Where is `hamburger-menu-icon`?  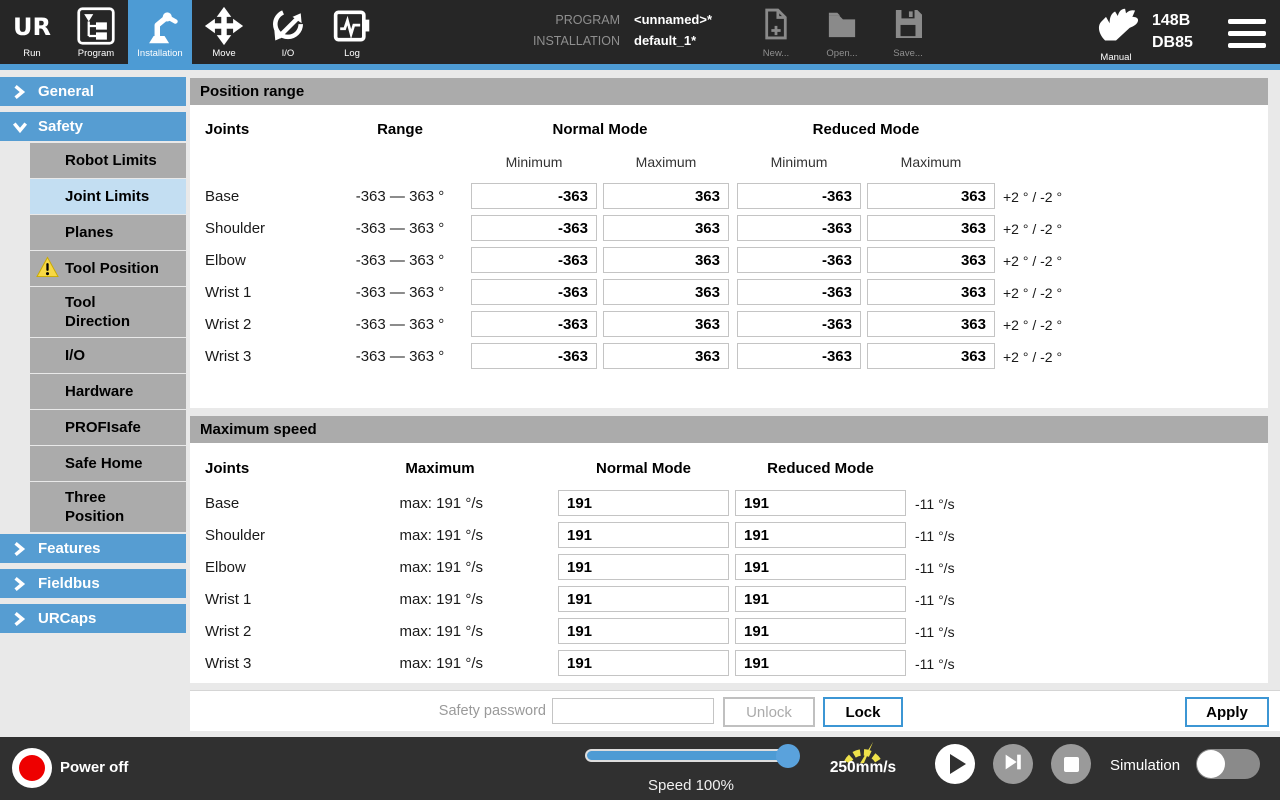
hamburger-menu-icon is located at coordinates (1247, 33).